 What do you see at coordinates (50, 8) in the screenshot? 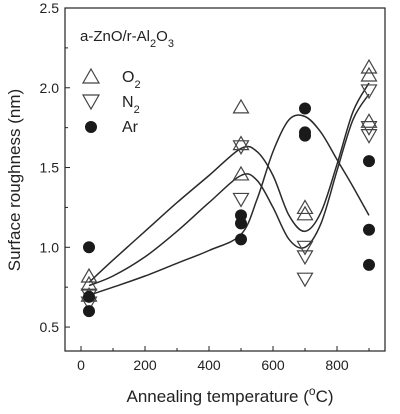
I see `y-tick-label: 2.5` at bounding box center [50, 8].